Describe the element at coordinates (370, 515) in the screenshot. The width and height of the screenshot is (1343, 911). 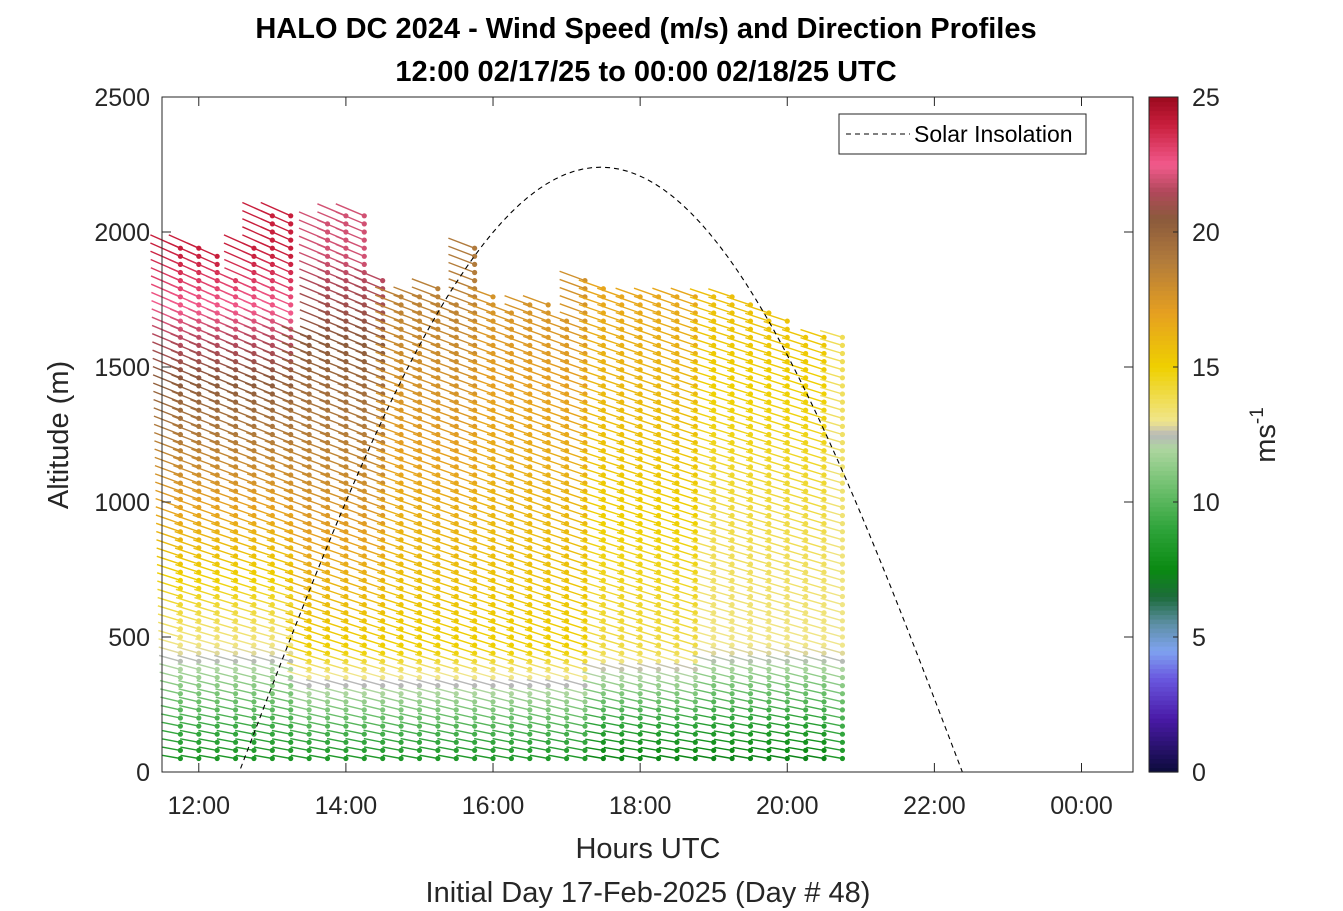
I see `wind-profile-column` at that location.